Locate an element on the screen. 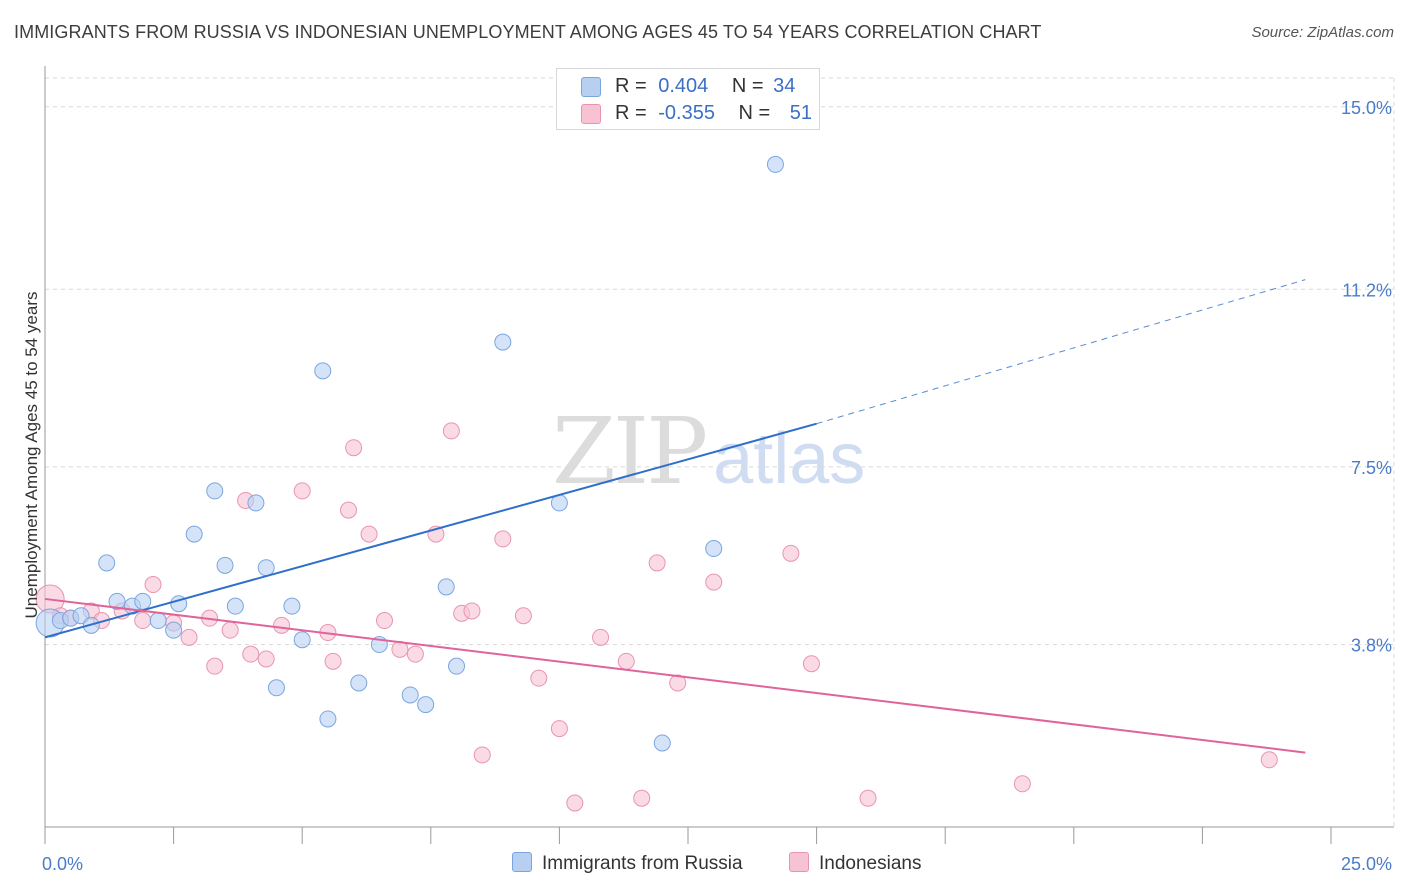 The width and height of the screenshot is (1406, 892). russia-r-value: 0.404 is located at coordinates (683, 86).